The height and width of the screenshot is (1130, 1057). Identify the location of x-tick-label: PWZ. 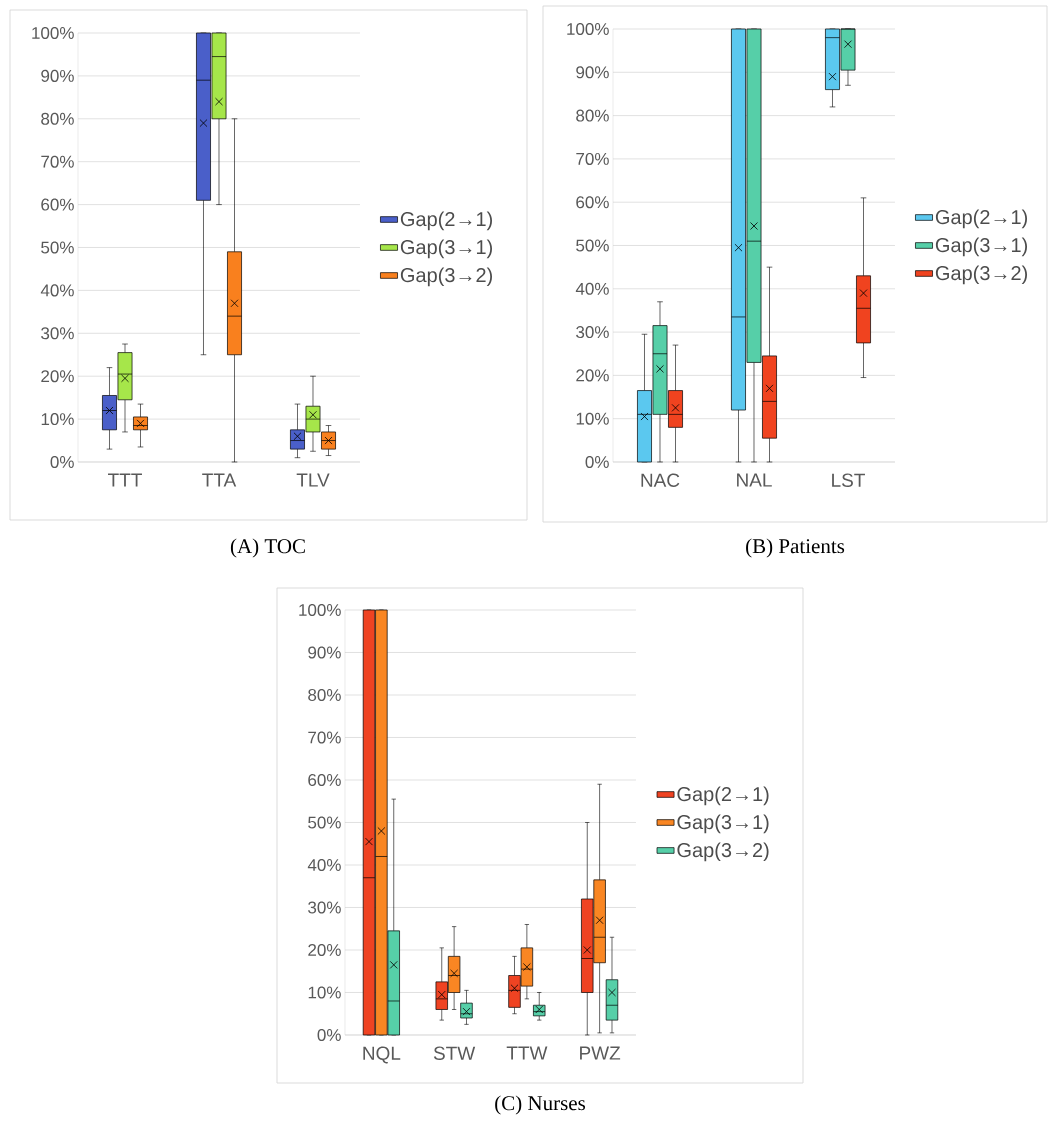
(600, 1053).